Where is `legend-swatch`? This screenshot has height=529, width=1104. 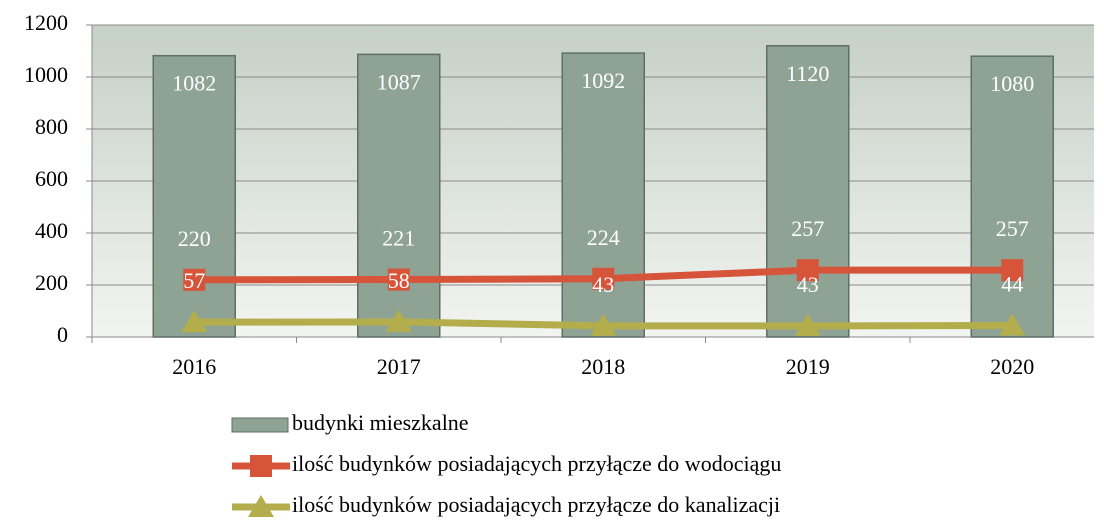 legend-swatch is located at coordinates (260, 425).